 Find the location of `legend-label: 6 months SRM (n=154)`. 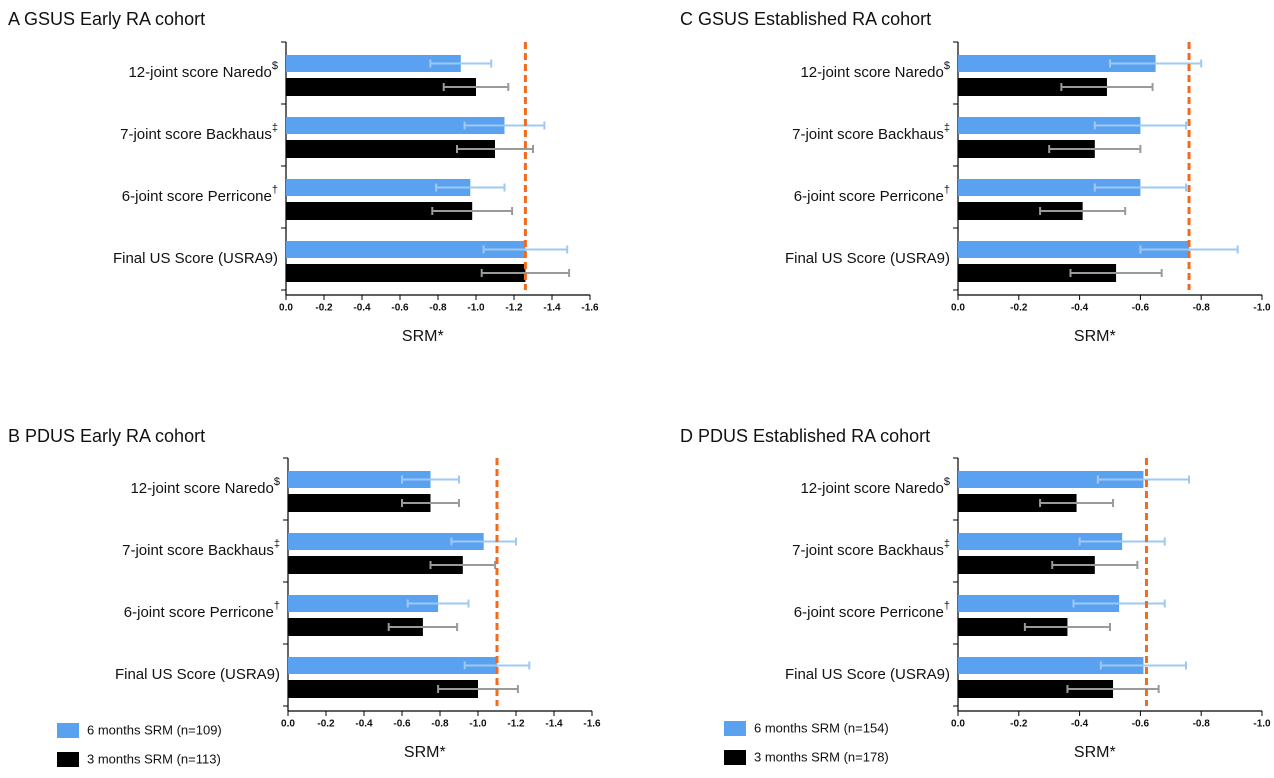

legend-label: 6 months SRM (n=154) is located at coordinates (821, 727).